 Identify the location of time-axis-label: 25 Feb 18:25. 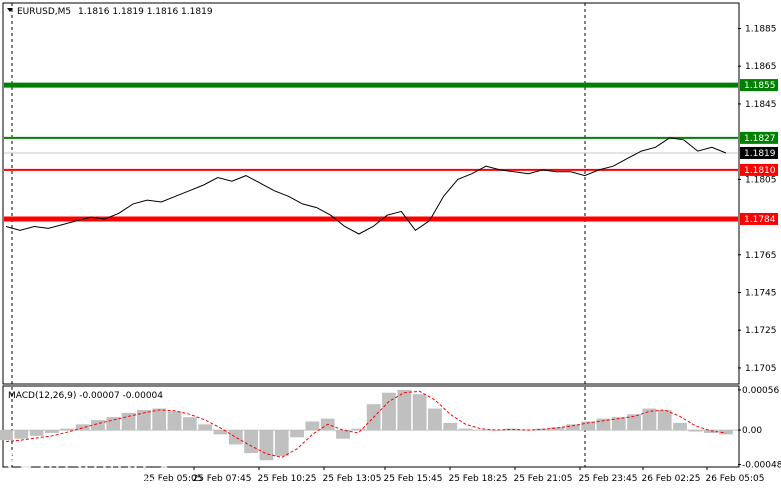
(477, 479).